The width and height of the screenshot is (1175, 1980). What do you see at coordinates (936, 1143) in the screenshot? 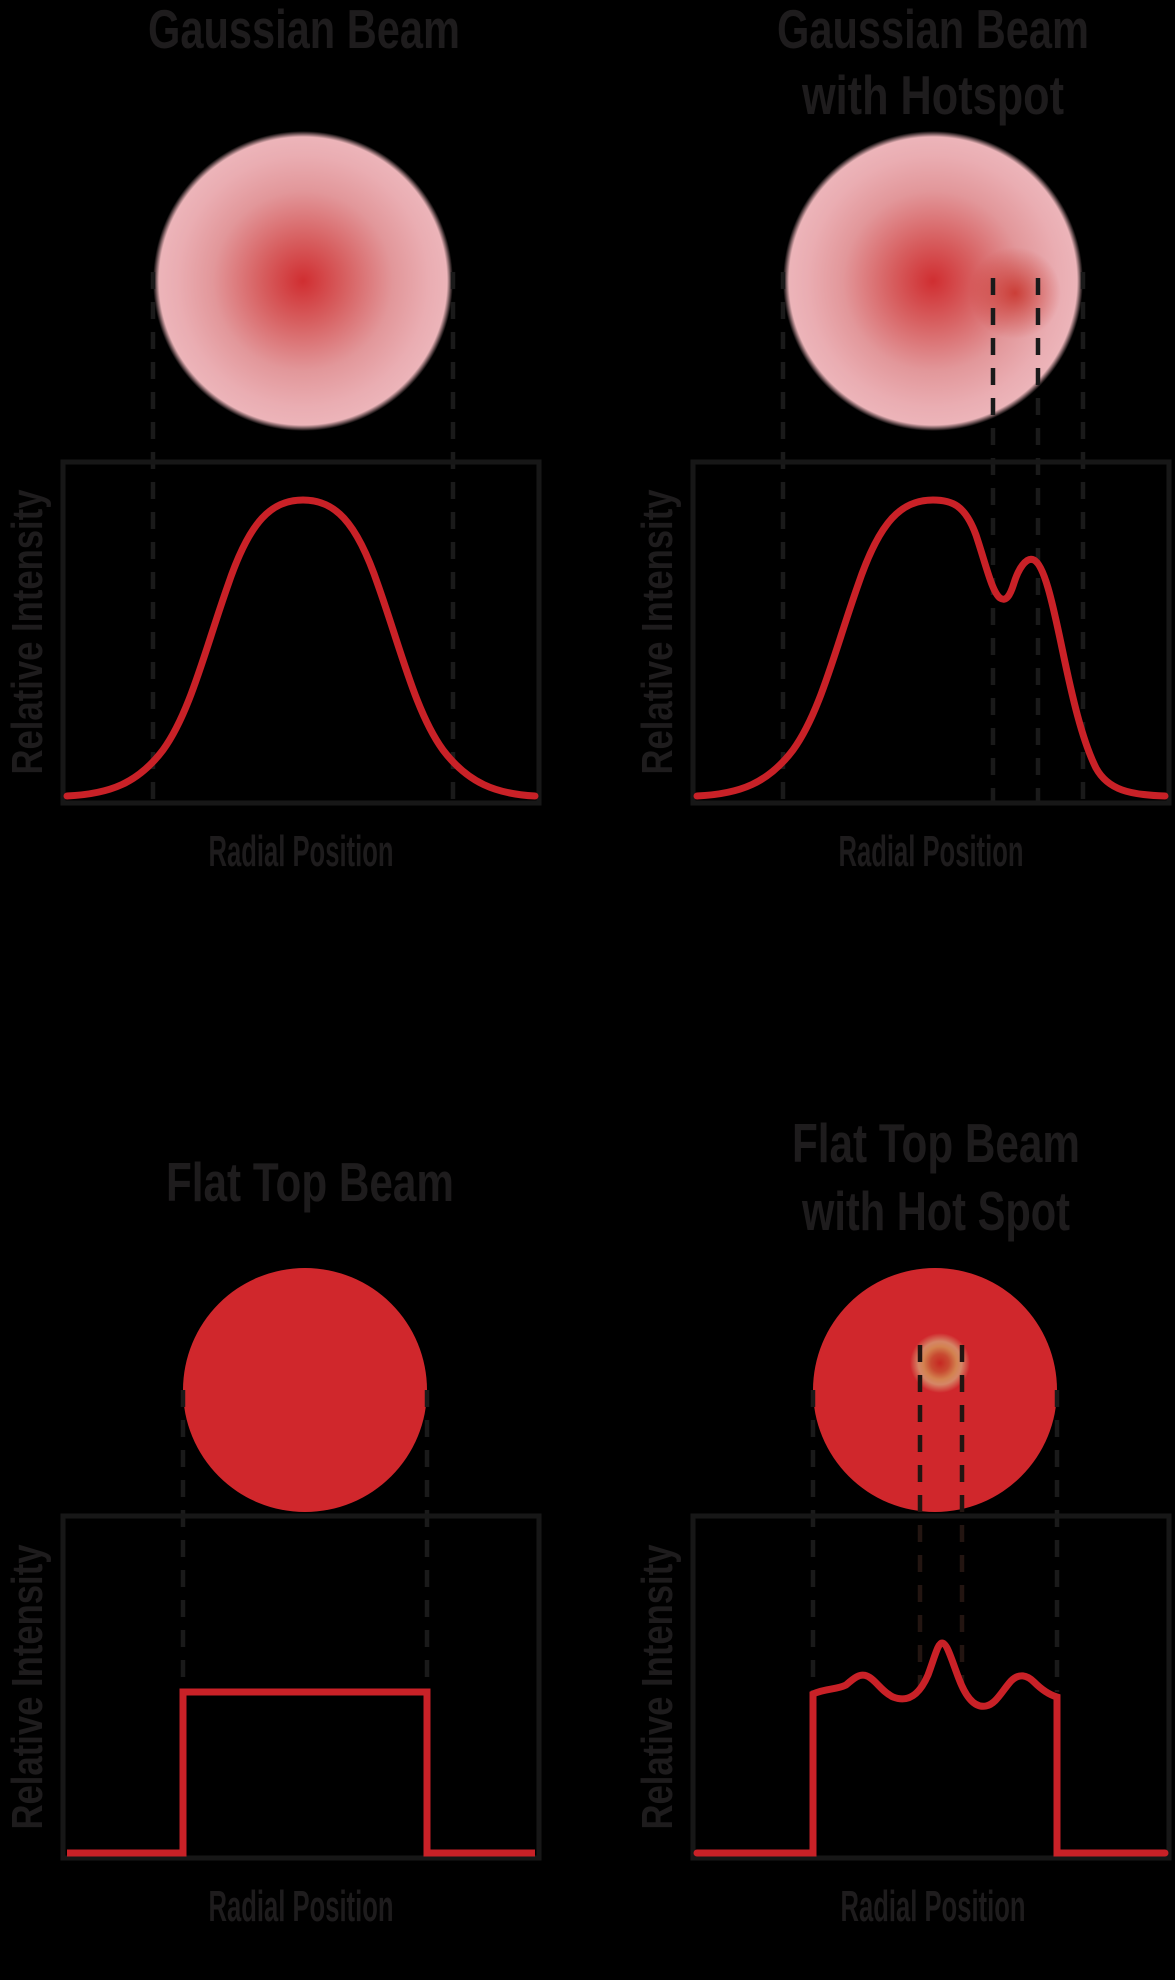
I see `panel-title-line1: Flat Top Beam` at bounding box center [936, 1143].